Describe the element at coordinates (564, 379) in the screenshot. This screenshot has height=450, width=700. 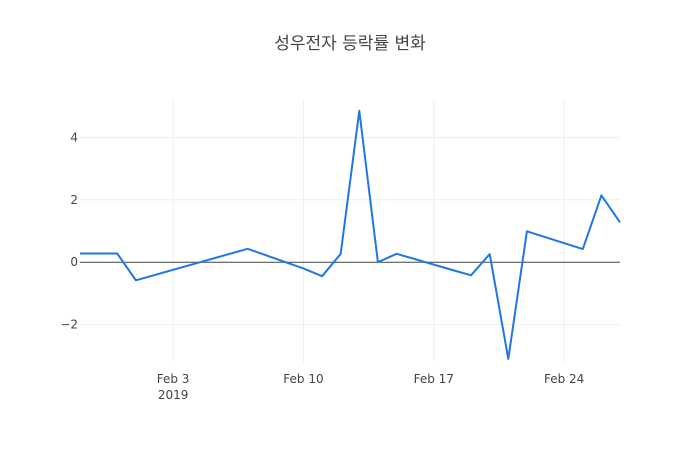
I see `x-tick-label: Feb 24` at that location.